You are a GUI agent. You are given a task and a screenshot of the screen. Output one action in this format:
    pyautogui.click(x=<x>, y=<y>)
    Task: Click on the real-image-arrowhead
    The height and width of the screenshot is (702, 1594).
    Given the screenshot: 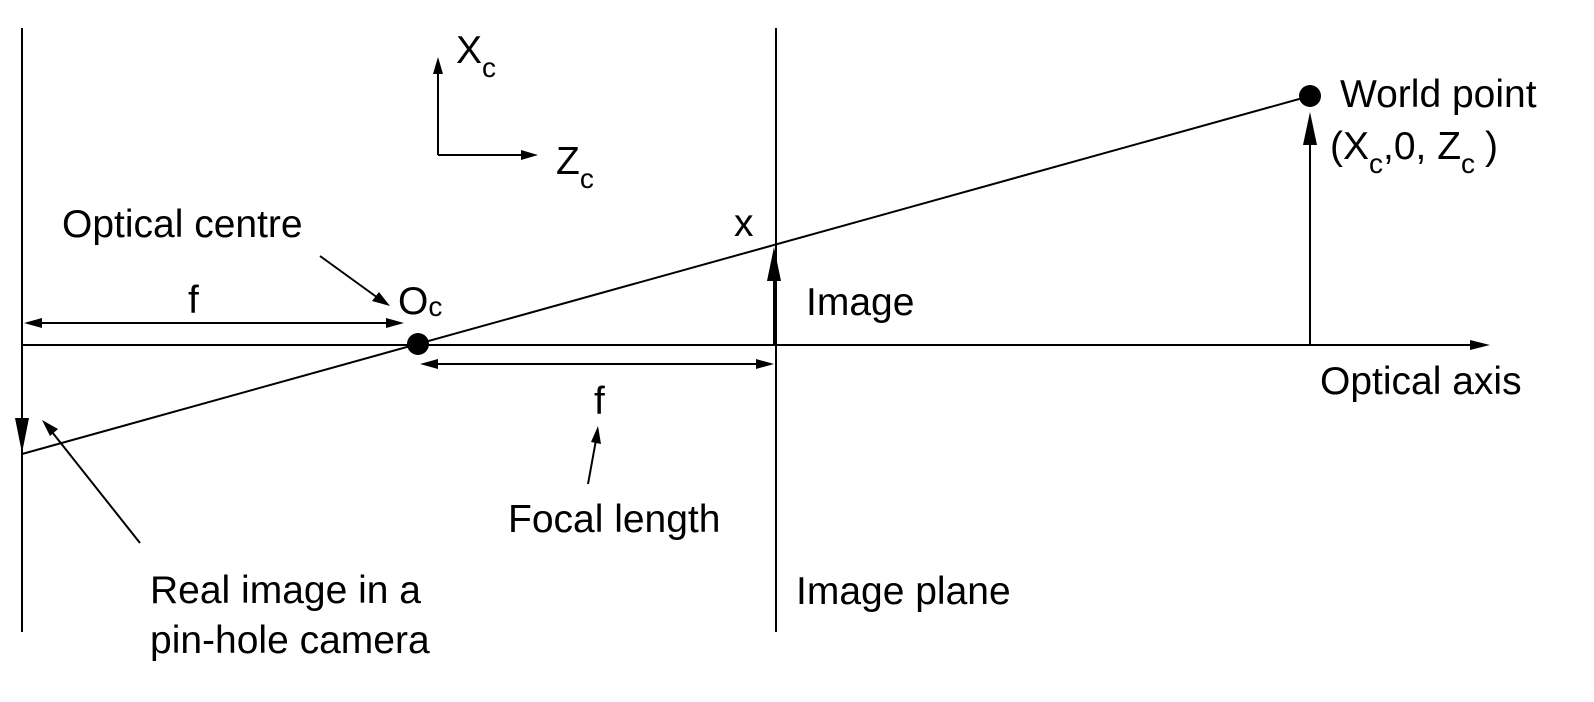 What is the action you would take?
    pyautogui.click(x=22, y=435)
    